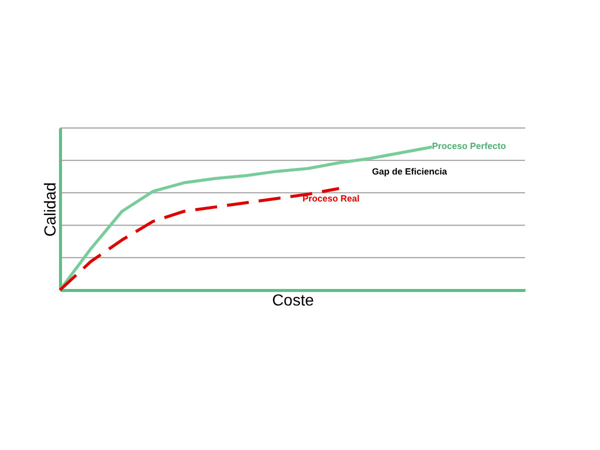 This screenshot has height=450, width=600. Describe the element at coordinates (51, 209) in the screenshot. I see `y-axis-title: Calidad` at that location.